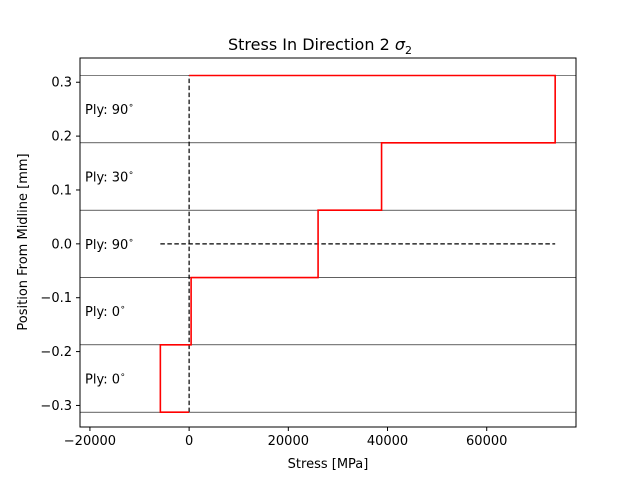  Describe the element at coordinates (400, 44) in the screenshot. I see `chart-title-symbol: σ` at that location.